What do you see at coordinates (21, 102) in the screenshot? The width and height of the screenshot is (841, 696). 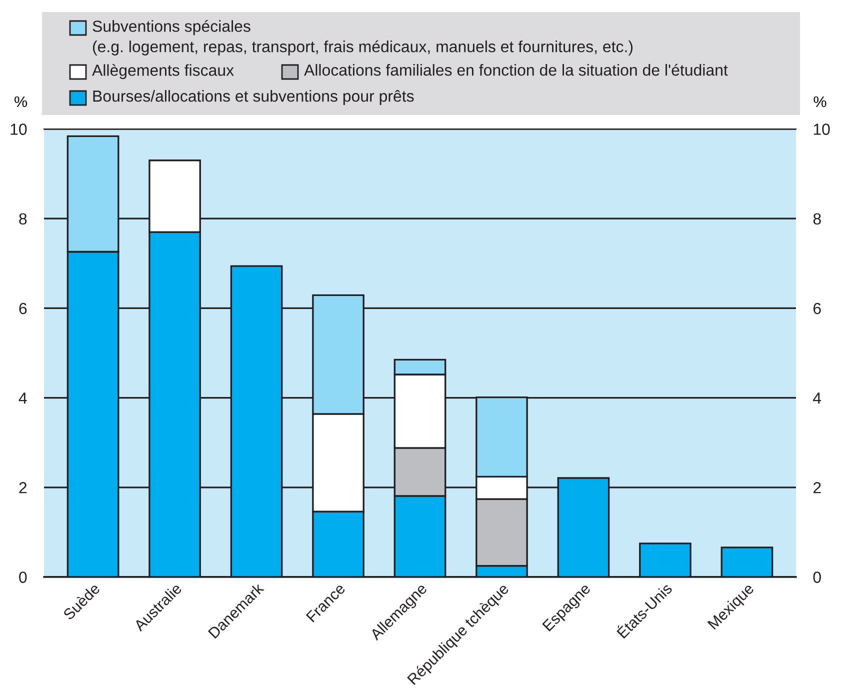 I see `y-axis-title: %` at bounding box center [21, 102].